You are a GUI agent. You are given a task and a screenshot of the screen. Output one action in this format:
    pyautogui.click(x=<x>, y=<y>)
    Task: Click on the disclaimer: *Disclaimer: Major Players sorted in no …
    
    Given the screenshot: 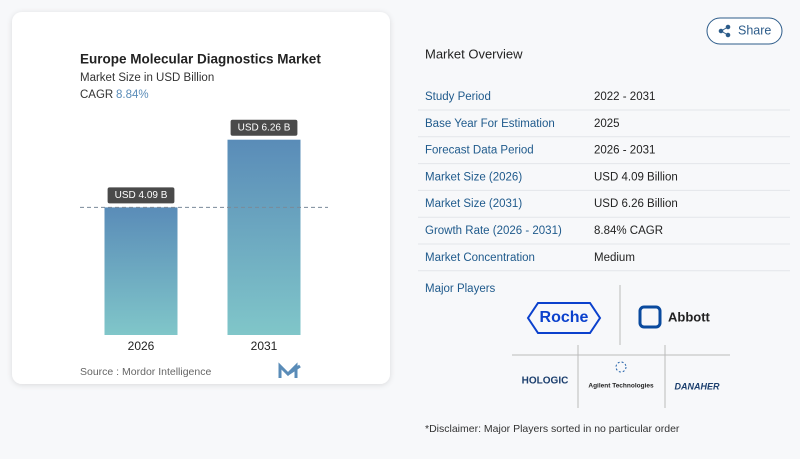 What is the action you would take?
    pyautogui.click(x=552, y=429)
    